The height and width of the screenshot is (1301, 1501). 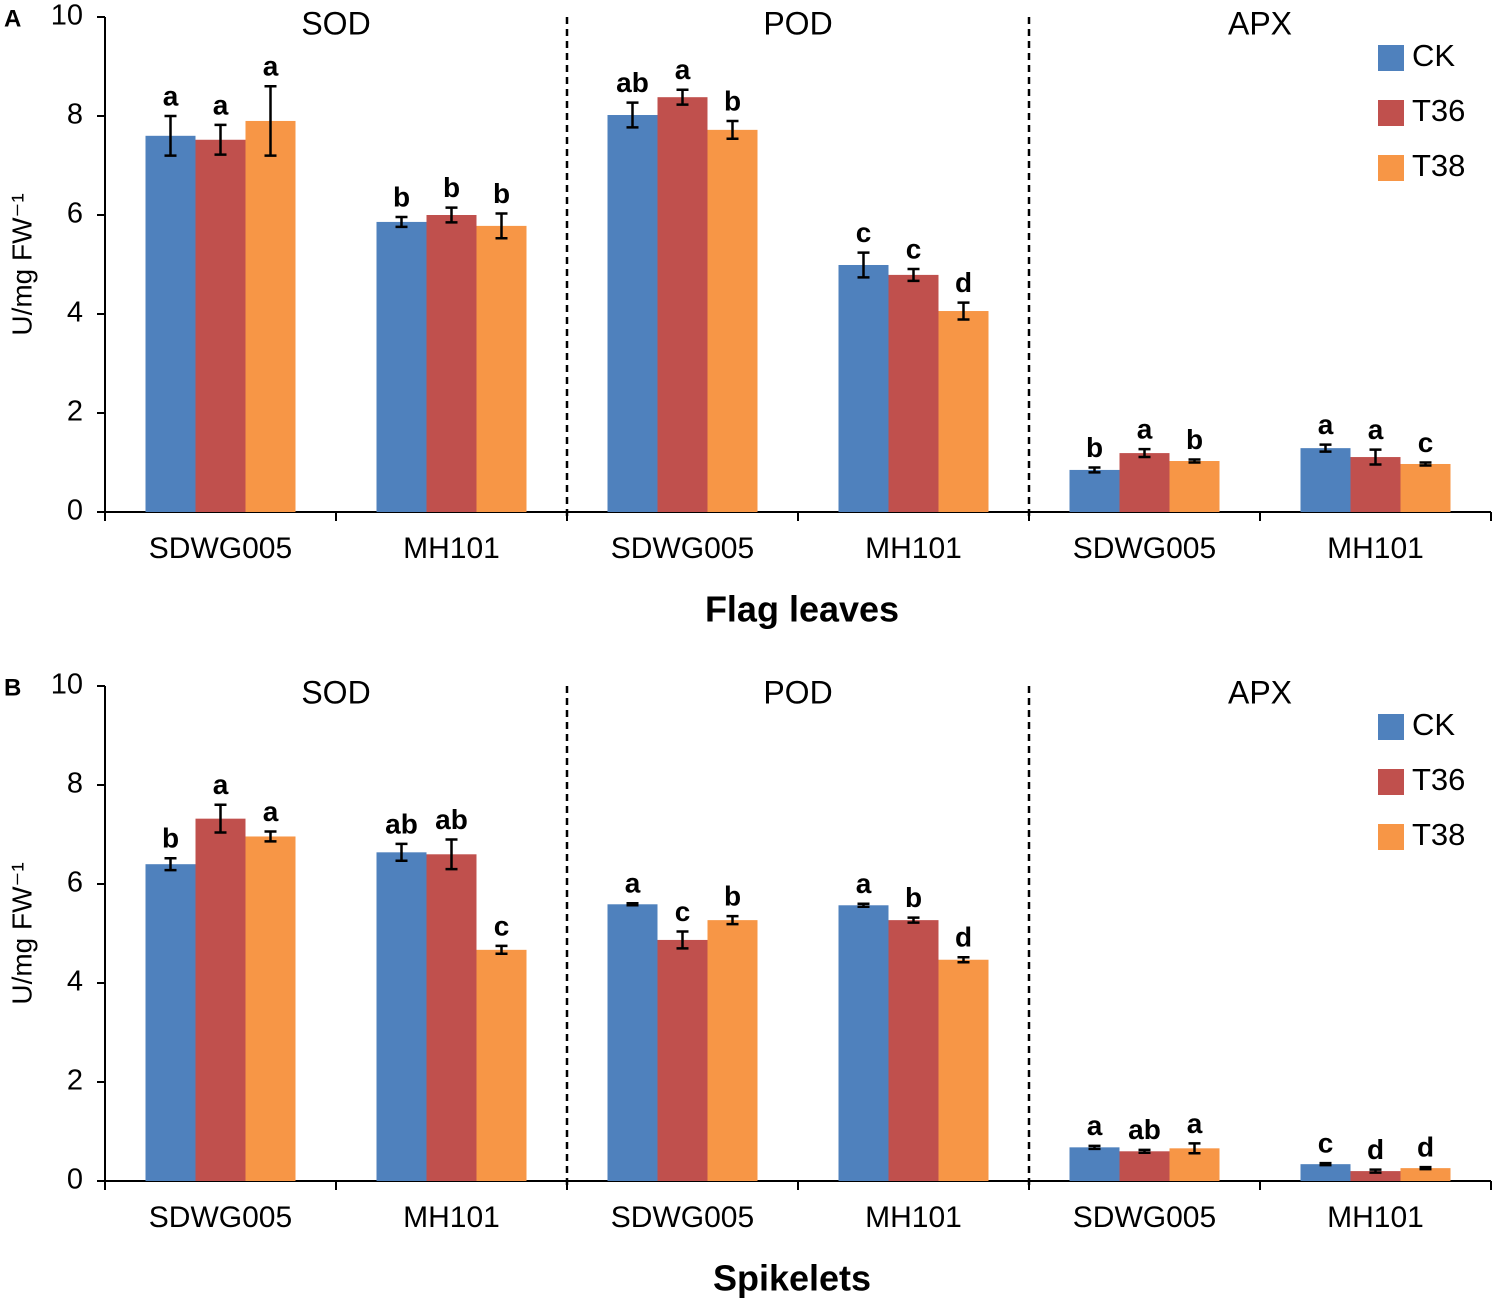 I want to click on y-axis-label: U/mg FW⁻¹, so click(x=21, y=933).